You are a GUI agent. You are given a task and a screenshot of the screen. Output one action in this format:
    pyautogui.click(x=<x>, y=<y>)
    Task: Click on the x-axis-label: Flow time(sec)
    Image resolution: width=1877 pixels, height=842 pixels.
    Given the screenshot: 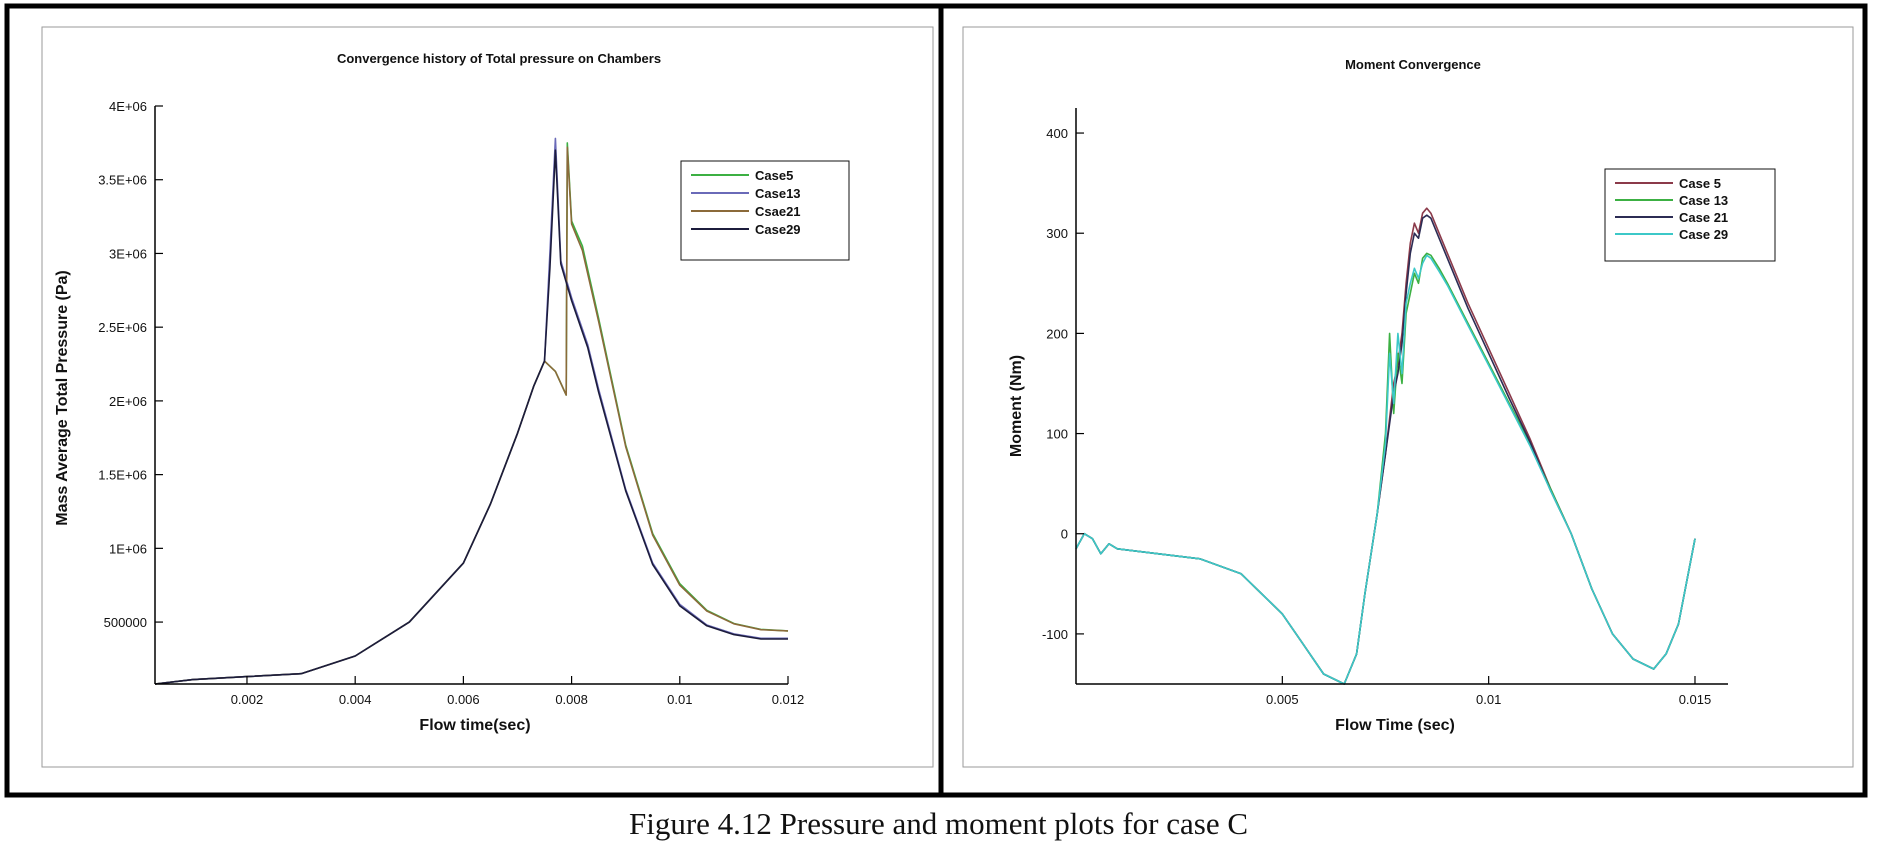 What is the action you would take?
    pyautogui.click(x=474, y=725)
    